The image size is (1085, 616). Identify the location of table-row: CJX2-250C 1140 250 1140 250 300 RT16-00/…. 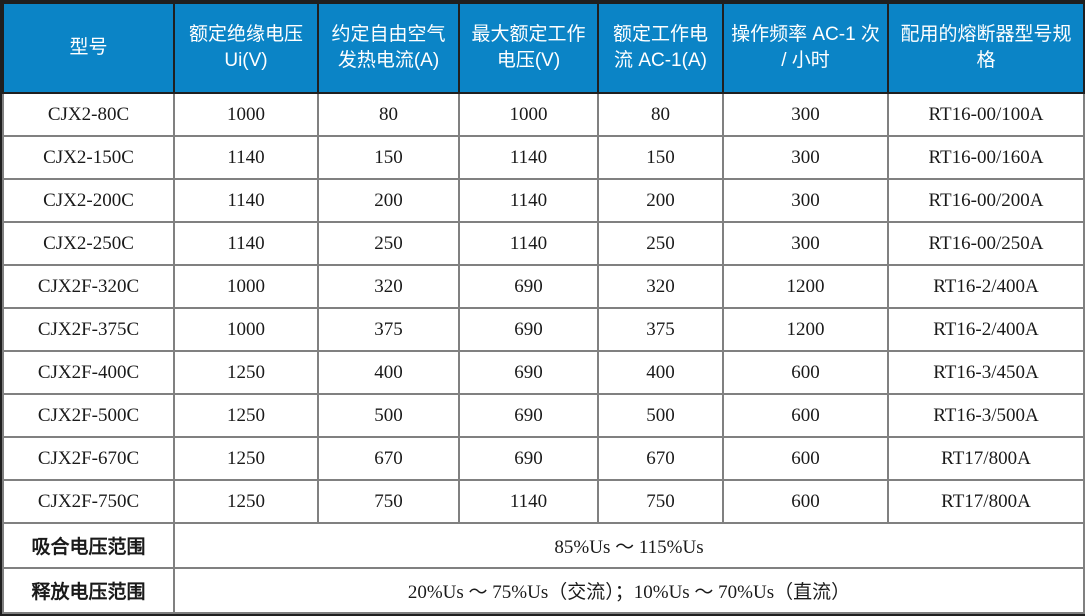
(543, 243).